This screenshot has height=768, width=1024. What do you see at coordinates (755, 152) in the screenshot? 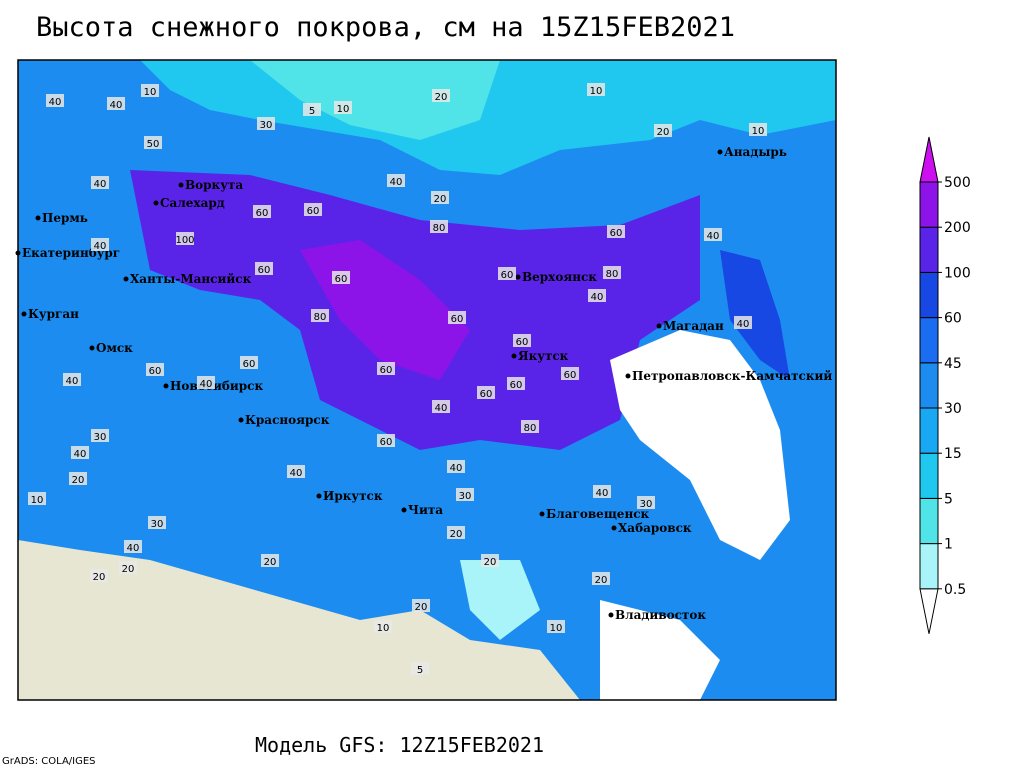
I see `city-name: Анадырь` at bounding box center [755, 152].